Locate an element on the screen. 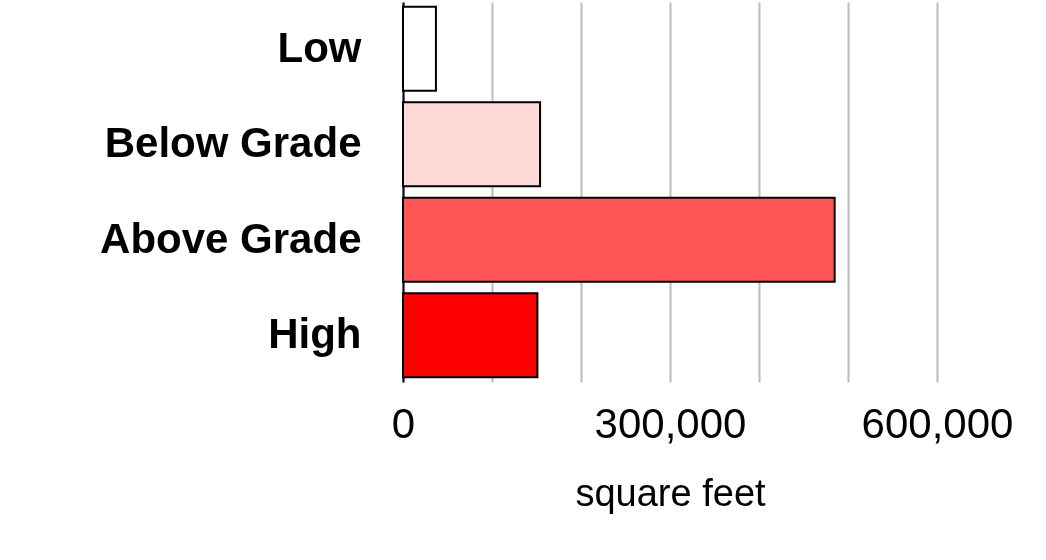 This screenshot has height=560, width=1046. y-tick-label: Below Grade is located at coordinates (233, 143).